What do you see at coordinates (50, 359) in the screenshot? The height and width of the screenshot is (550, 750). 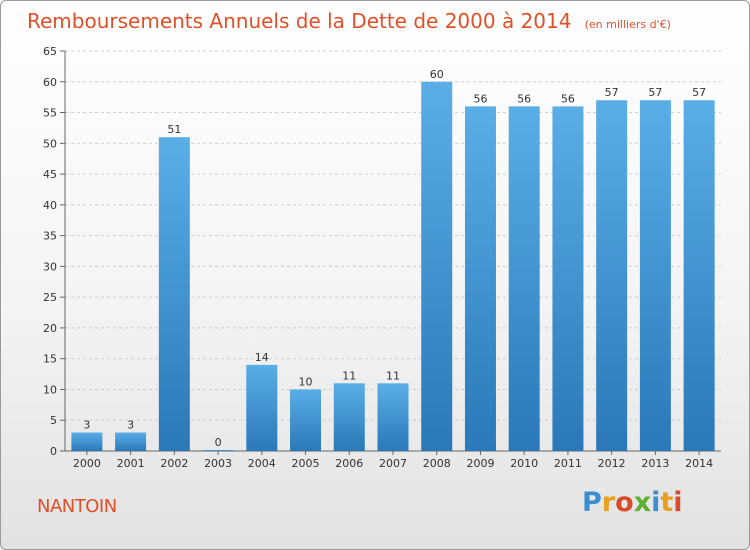 I see `y-tick-label: 15` at bounding box center [50, 359].